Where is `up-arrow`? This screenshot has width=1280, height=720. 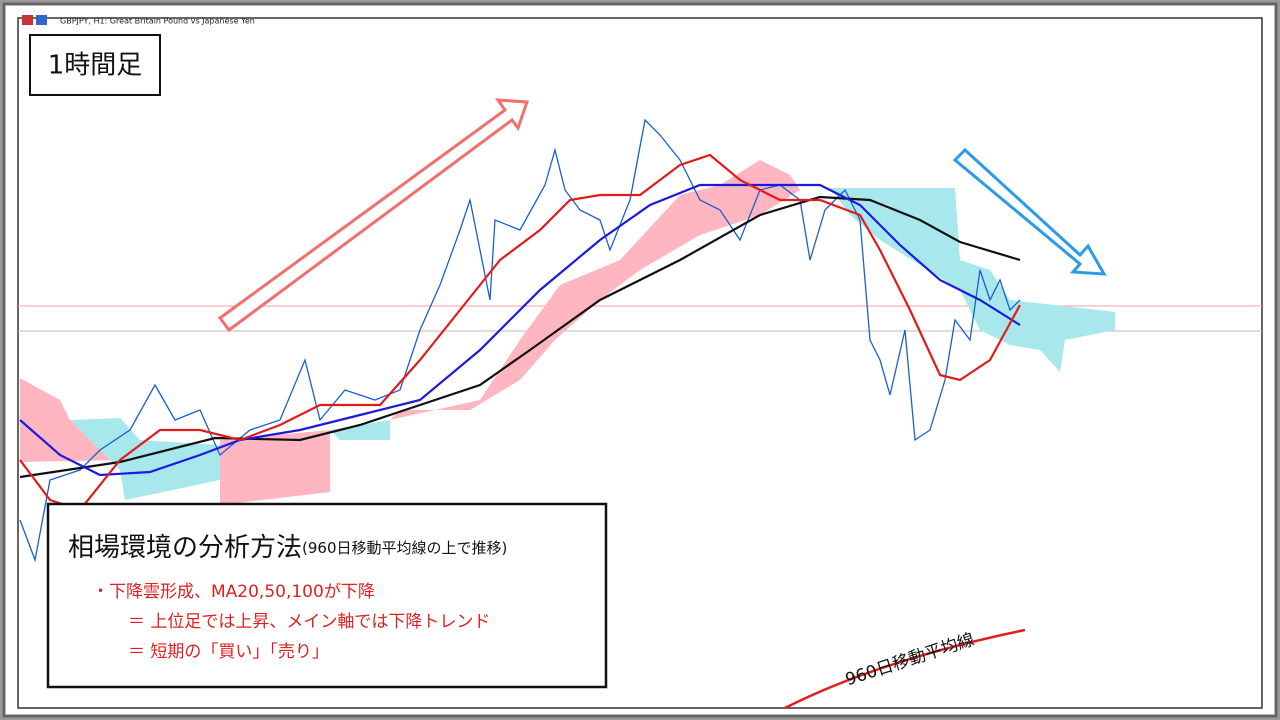 up-arrow is located at coordinates (373, 215).